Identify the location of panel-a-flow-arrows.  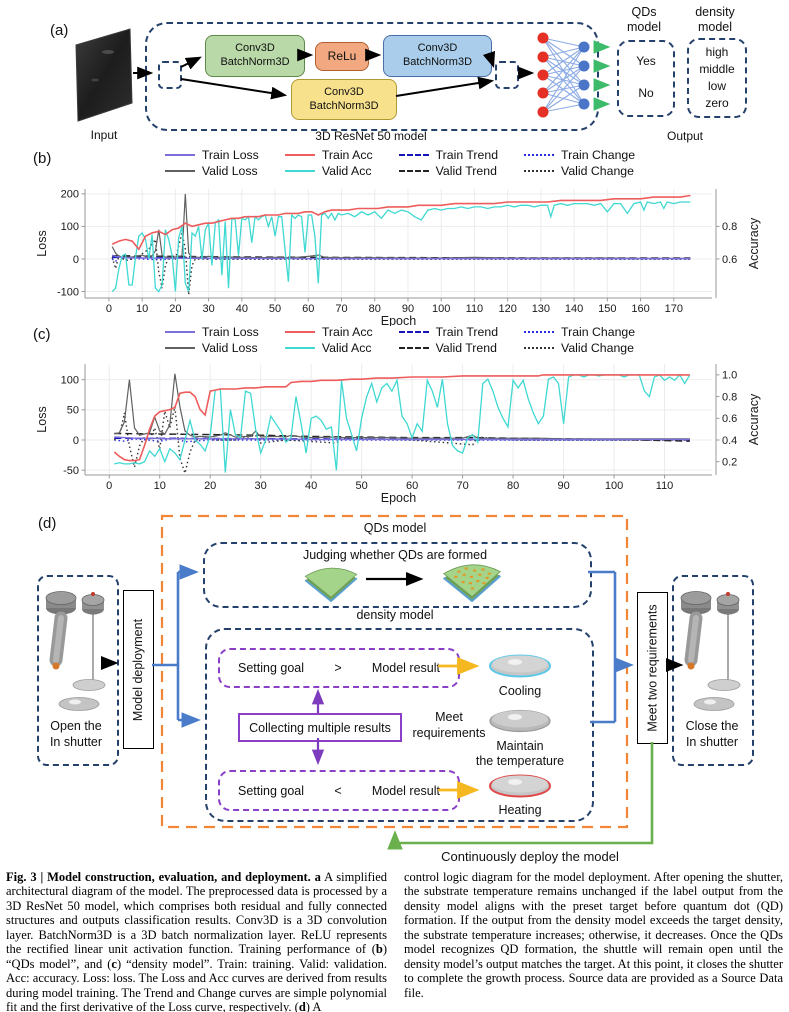
(334, 74).